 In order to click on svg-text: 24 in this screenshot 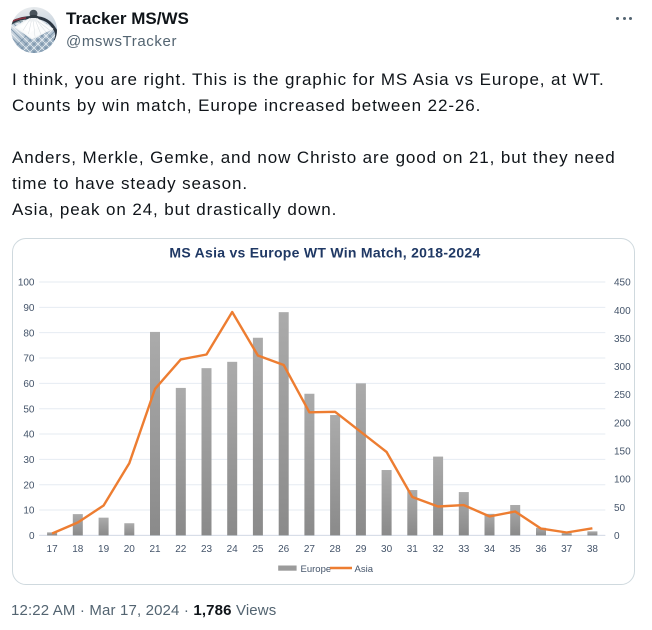, I will do `click(233, 549)`.